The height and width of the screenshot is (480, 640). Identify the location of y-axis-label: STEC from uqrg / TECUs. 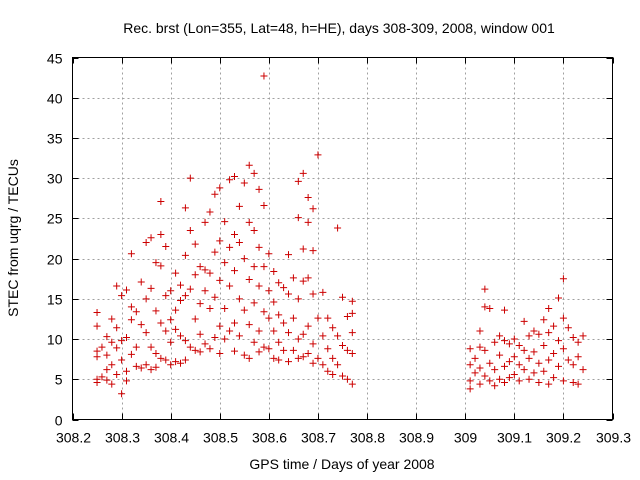
(13, 238).